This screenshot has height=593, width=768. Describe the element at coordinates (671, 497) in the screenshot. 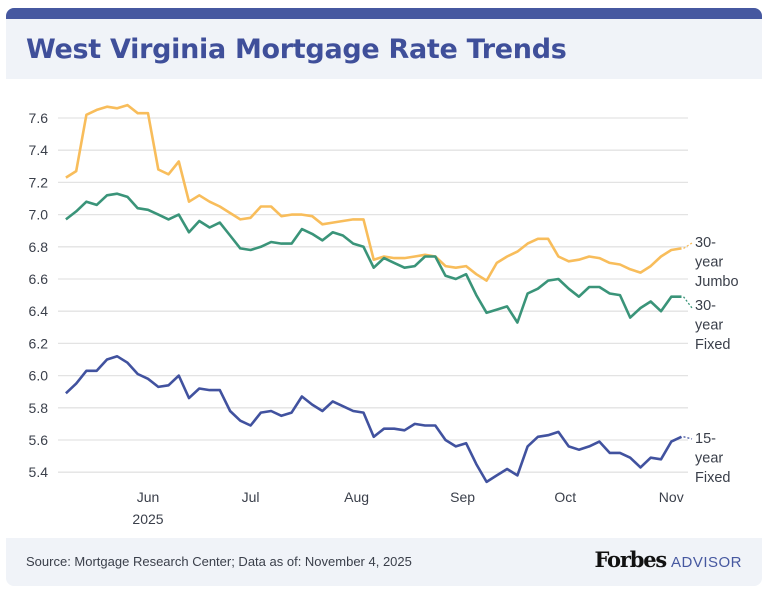

I see `x-tick-label: Nov` at that location.